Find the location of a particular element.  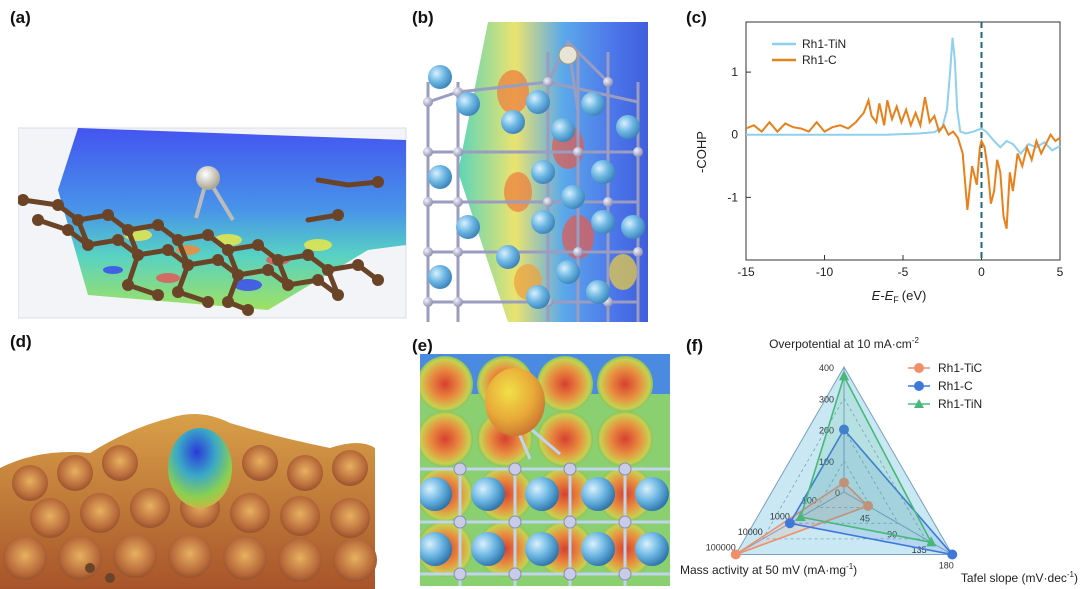

radar-axis-title-text: Tafel slope (mV·dec is located at coordinates (1014, 578).